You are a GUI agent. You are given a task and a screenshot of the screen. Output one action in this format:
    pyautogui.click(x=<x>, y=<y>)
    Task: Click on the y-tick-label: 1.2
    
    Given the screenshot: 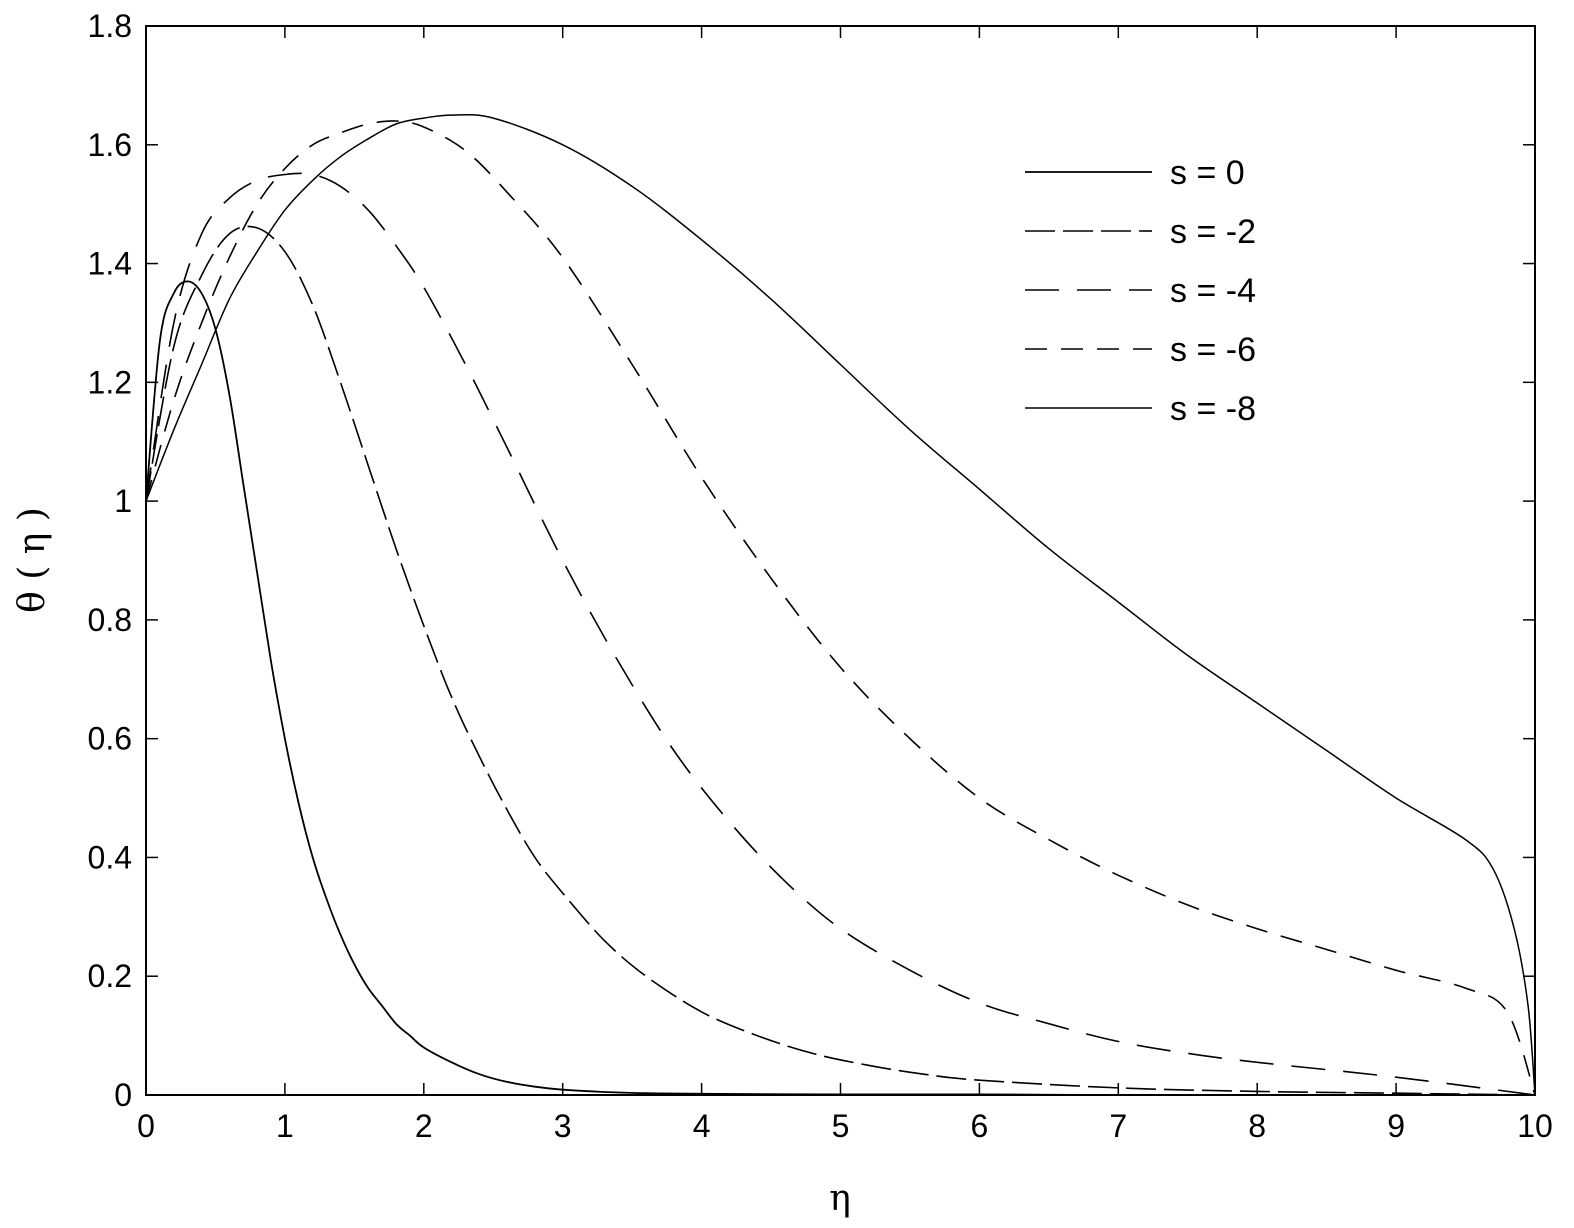 What is the action you would take?
    pyautogui.click(x=110, y=382)
    